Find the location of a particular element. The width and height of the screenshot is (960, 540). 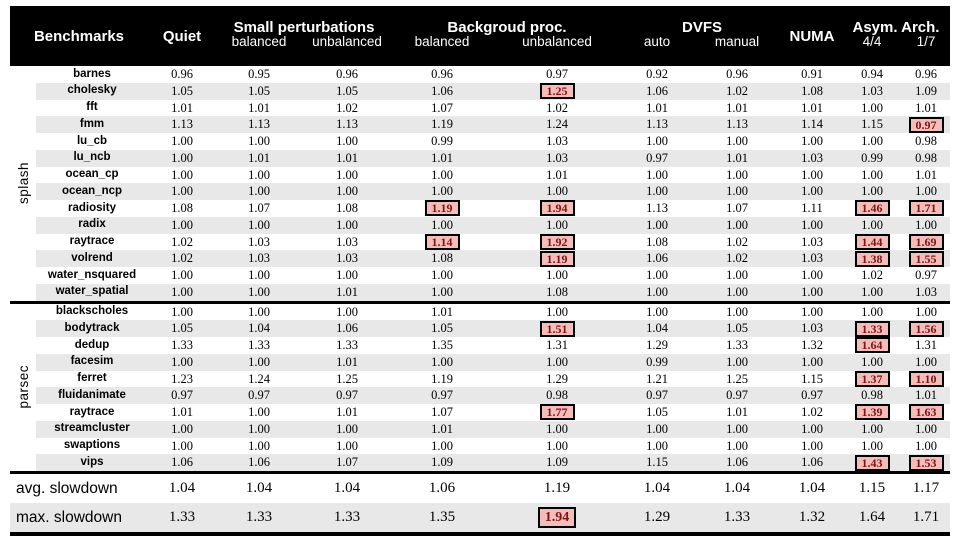

value-cell: 0.96 is located at coordinates (926, 74).